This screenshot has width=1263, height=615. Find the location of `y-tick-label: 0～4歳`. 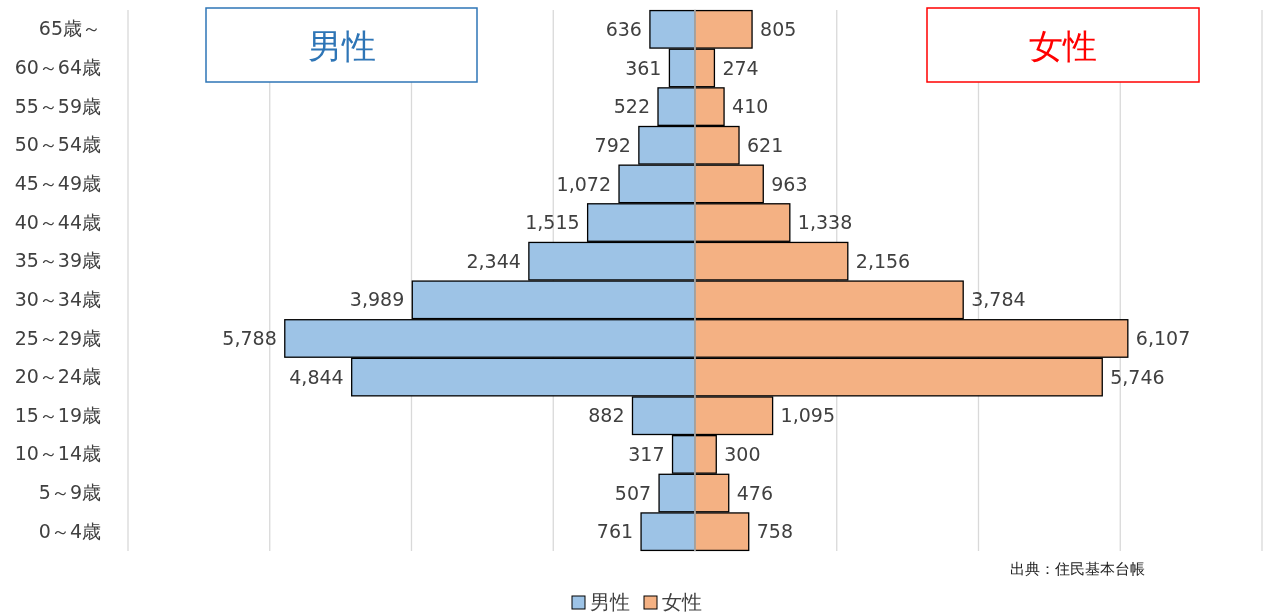

y-tick-label: 0～4歳 is located at coordinates (69, 530).